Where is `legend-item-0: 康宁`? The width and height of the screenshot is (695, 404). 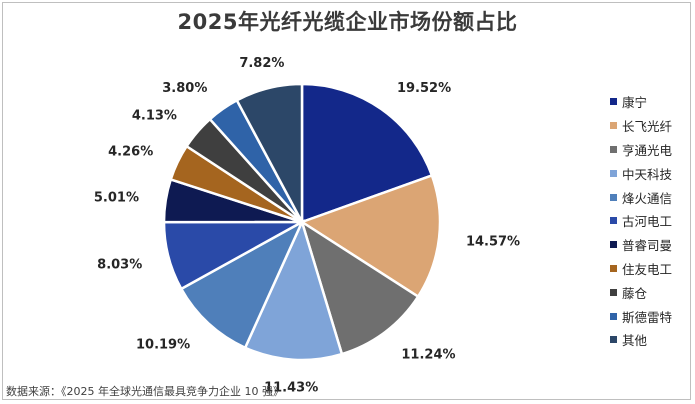
legend-item-0: 康宁 is located at coordinates (650, 102).